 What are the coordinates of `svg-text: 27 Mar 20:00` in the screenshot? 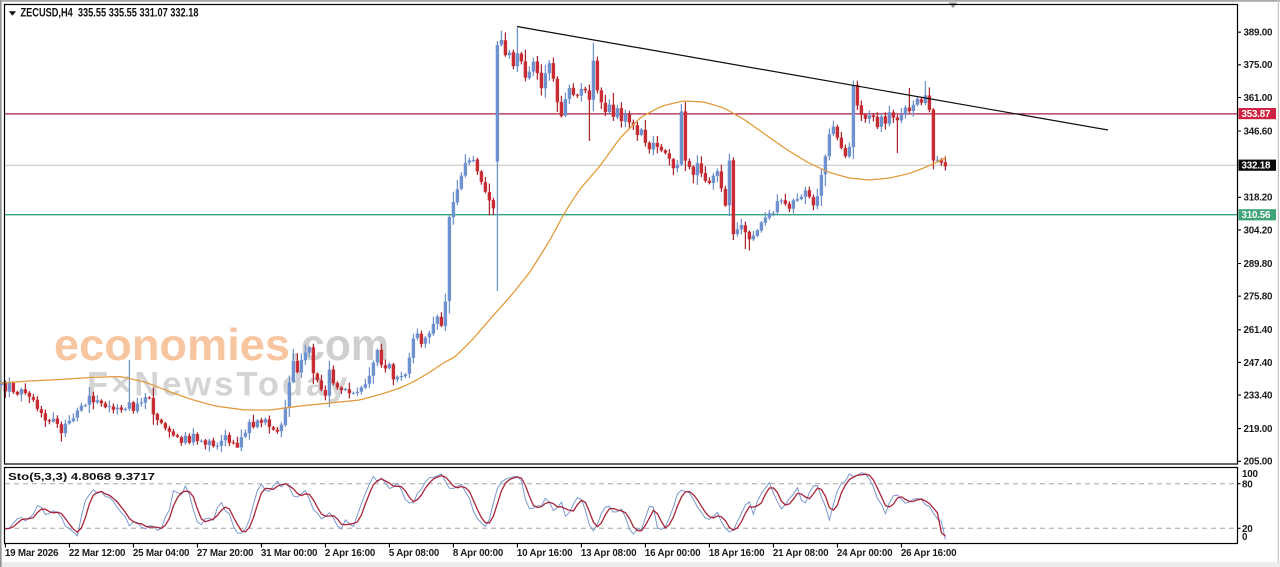 It's located at (225, 553).